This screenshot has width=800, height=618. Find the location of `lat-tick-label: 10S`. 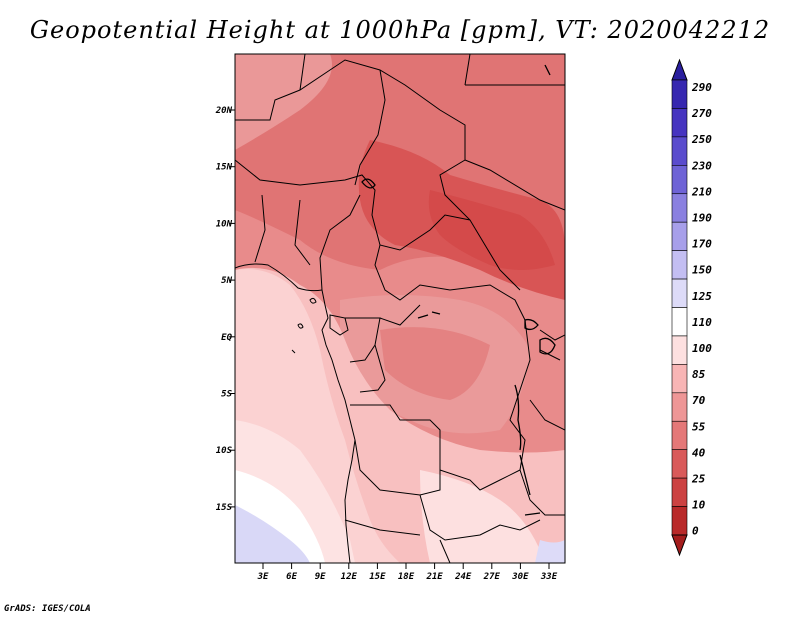

lat-tick-label: 10S is located at coordinates (224, 451).